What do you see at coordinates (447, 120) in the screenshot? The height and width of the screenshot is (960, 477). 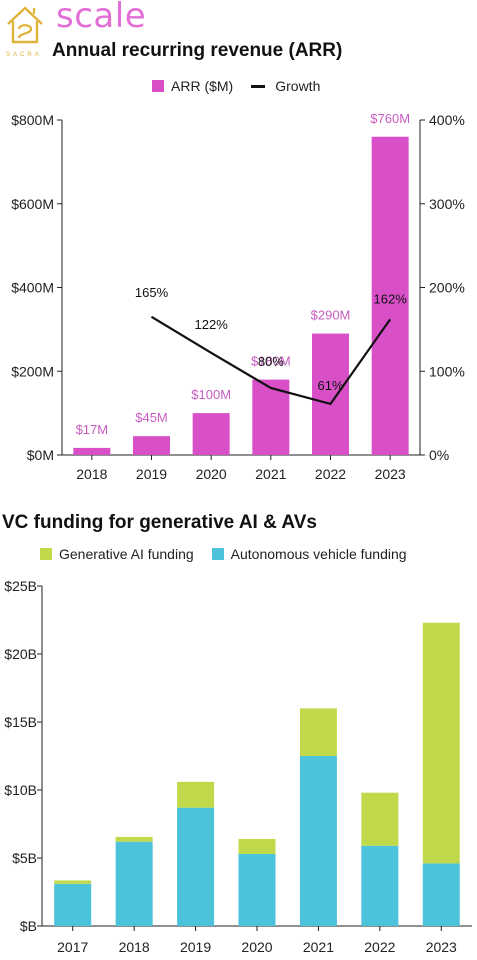 I see `y2-tick-label: 400%` at bounding box center [447, 120].